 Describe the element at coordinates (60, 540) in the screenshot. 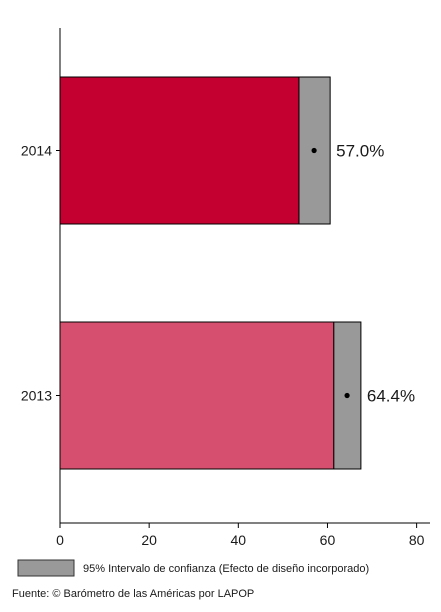

I see `x-tick-label-0: 0` at that location.